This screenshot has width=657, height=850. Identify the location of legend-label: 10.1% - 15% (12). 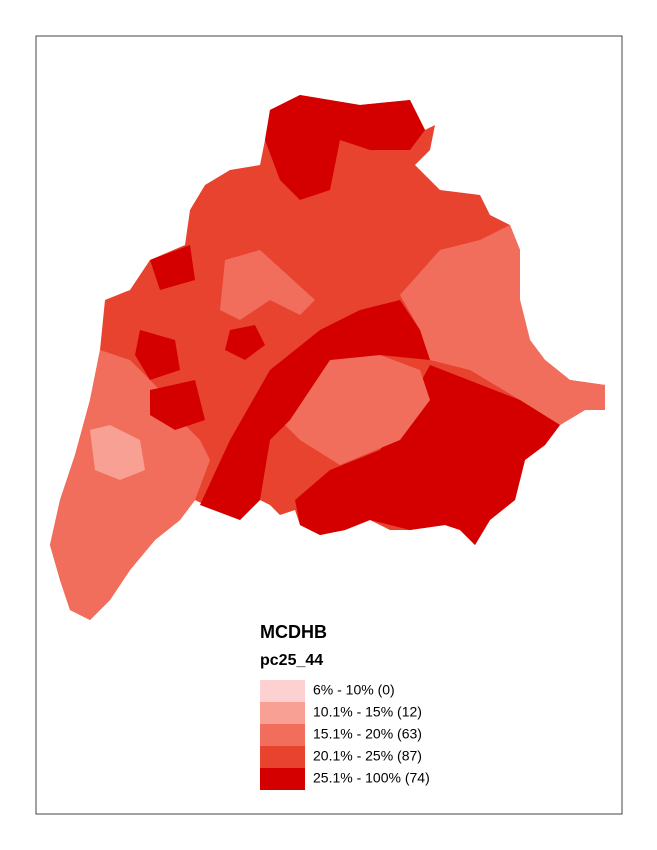
(367, 712).